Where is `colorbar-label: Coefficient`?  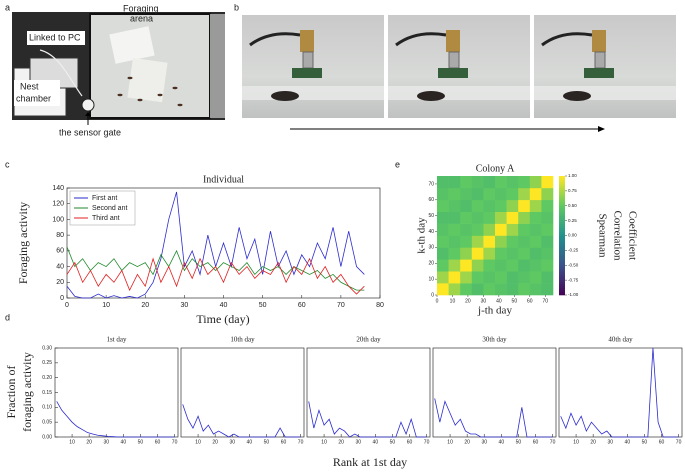 colorbar-label: Coefficient is located at coordinates (632, 235).